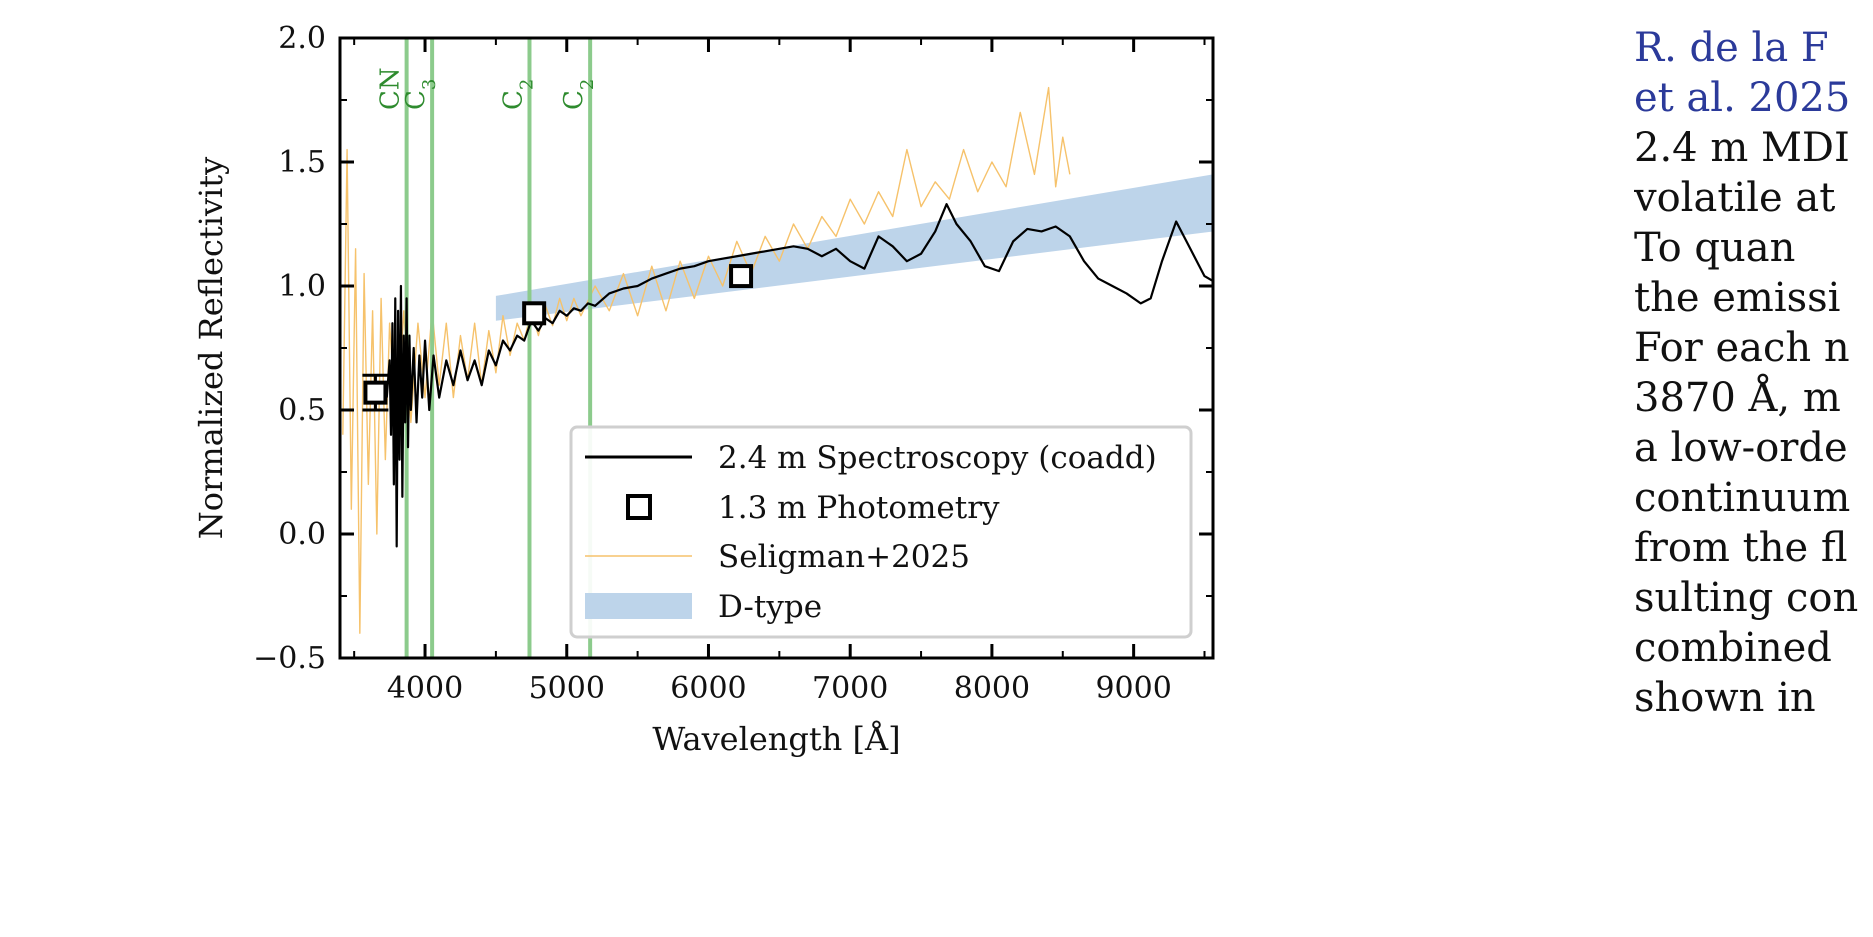 The height and width of the screenshot is (937, 1873). What do you see at coordinates (517, 94) in the screenshot?
I see `emission-line-label-2: C2` at bounding box center [517, 94].